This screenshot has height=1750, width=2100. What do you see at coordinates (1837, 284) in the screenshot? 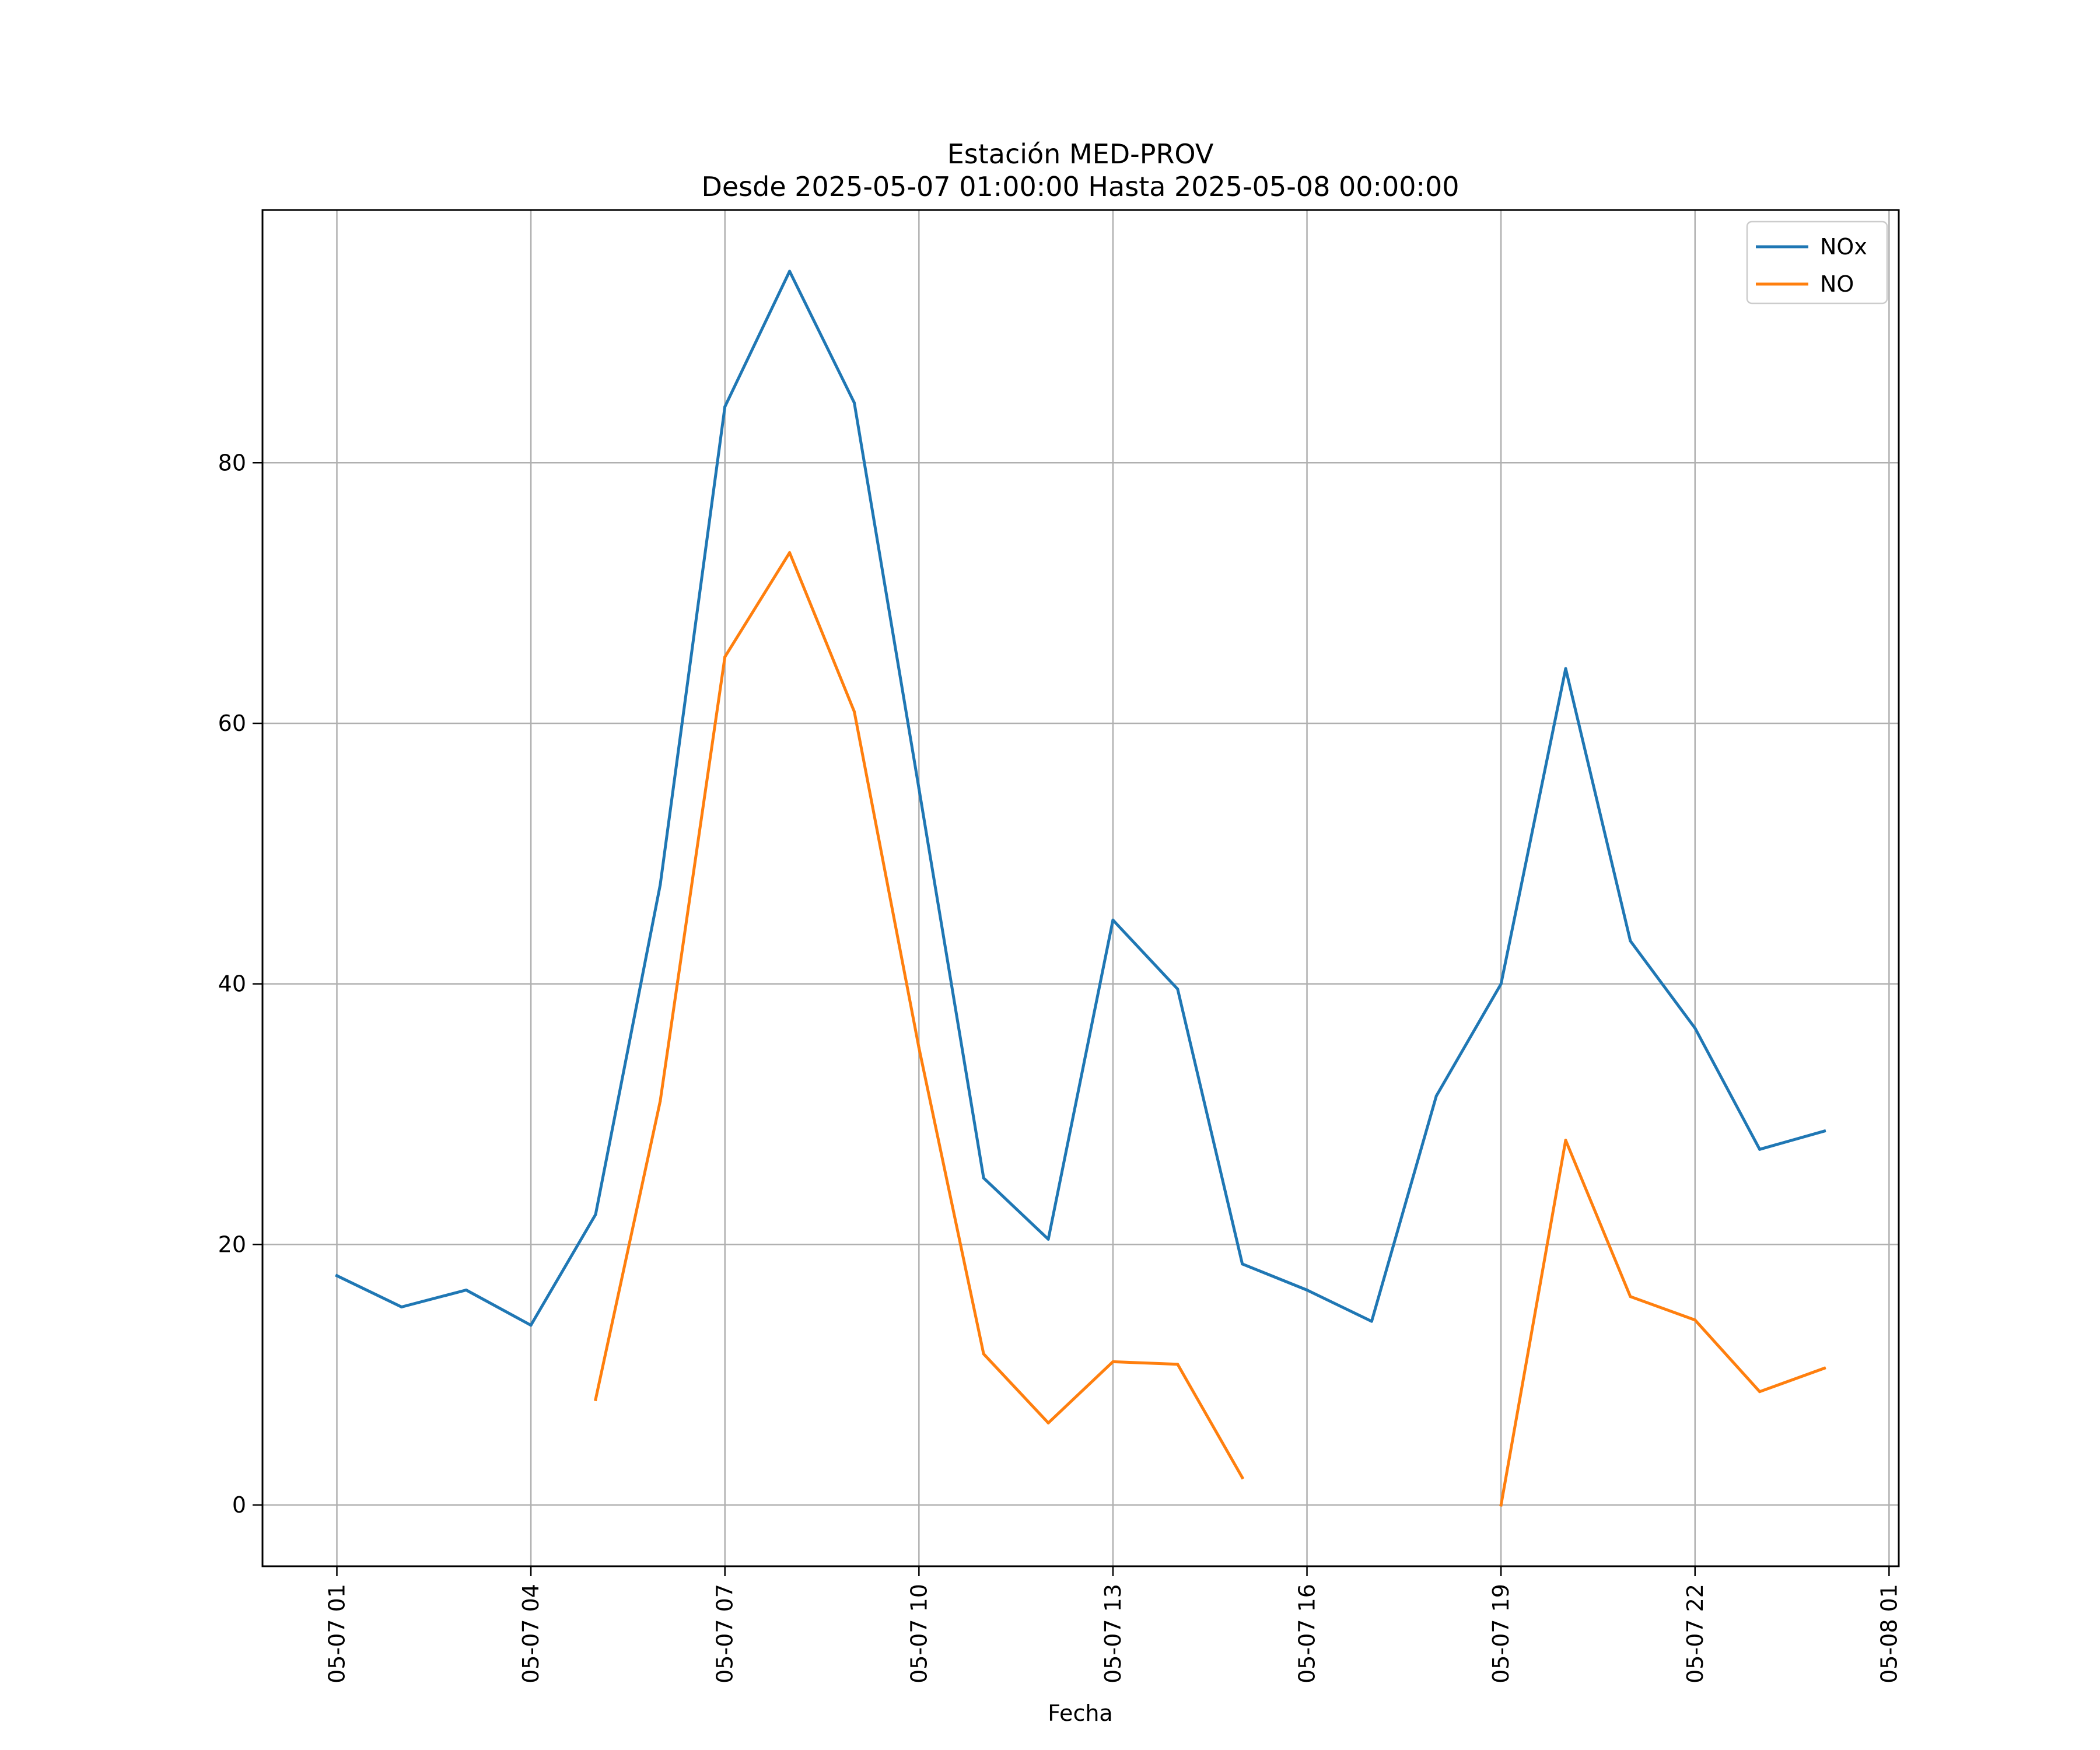
I see `legend-label-no: NO` at bounding box center [1837, 284].